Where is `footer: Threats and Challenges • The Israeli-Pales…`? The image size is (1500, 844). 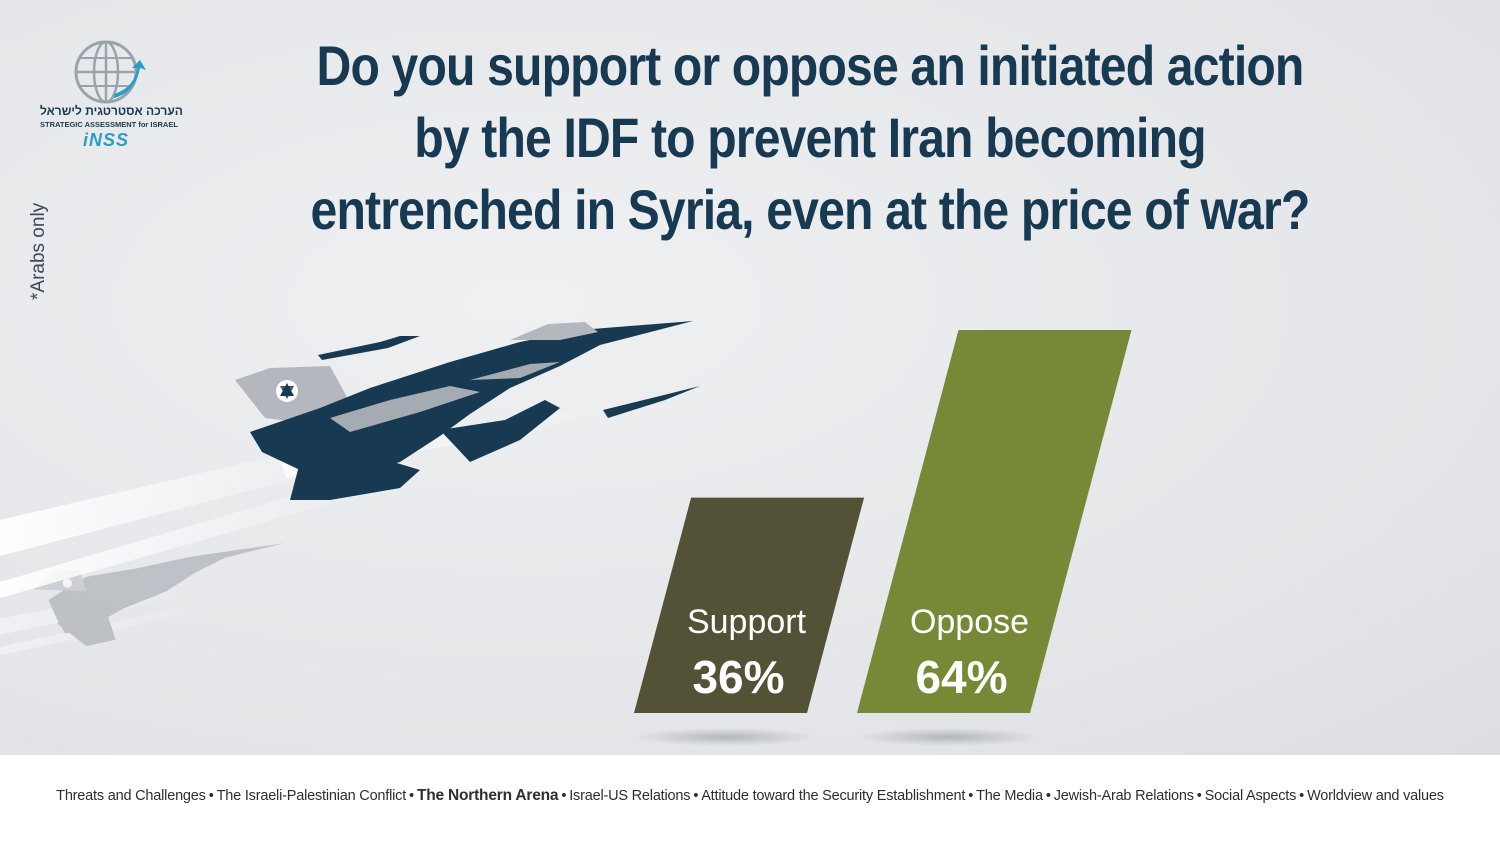 footer: Threats and Challenges • The Israeli-Pales… is located at coordinates (750, 799).